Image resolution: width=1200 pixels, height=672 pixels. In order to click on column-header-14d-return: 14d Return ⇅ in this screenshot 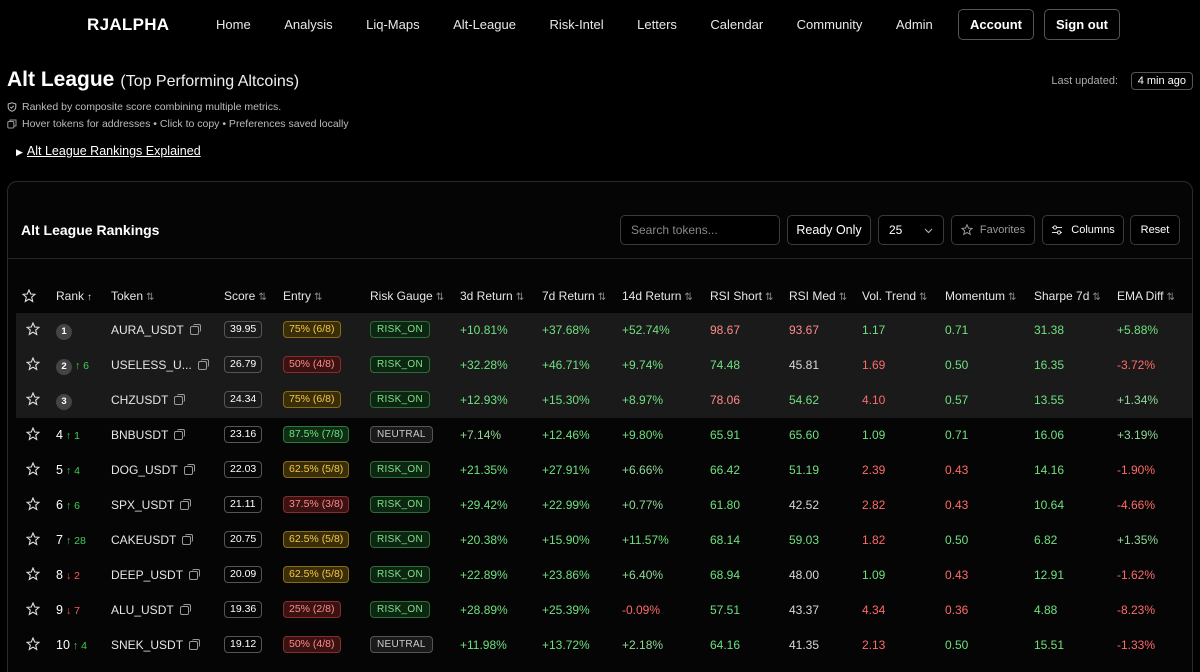, I will do `click(657, 296)`.